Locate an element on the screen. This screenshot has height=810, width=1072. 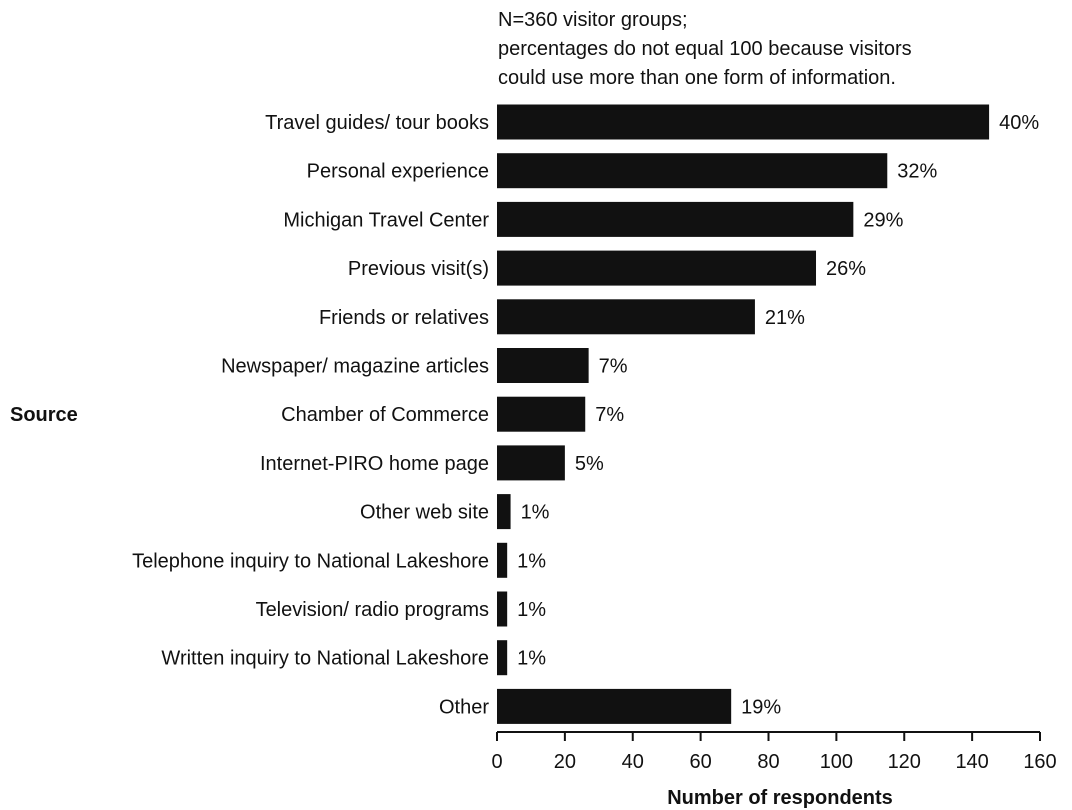
x-tick-label: 100 is located at coordinates (836, 762).